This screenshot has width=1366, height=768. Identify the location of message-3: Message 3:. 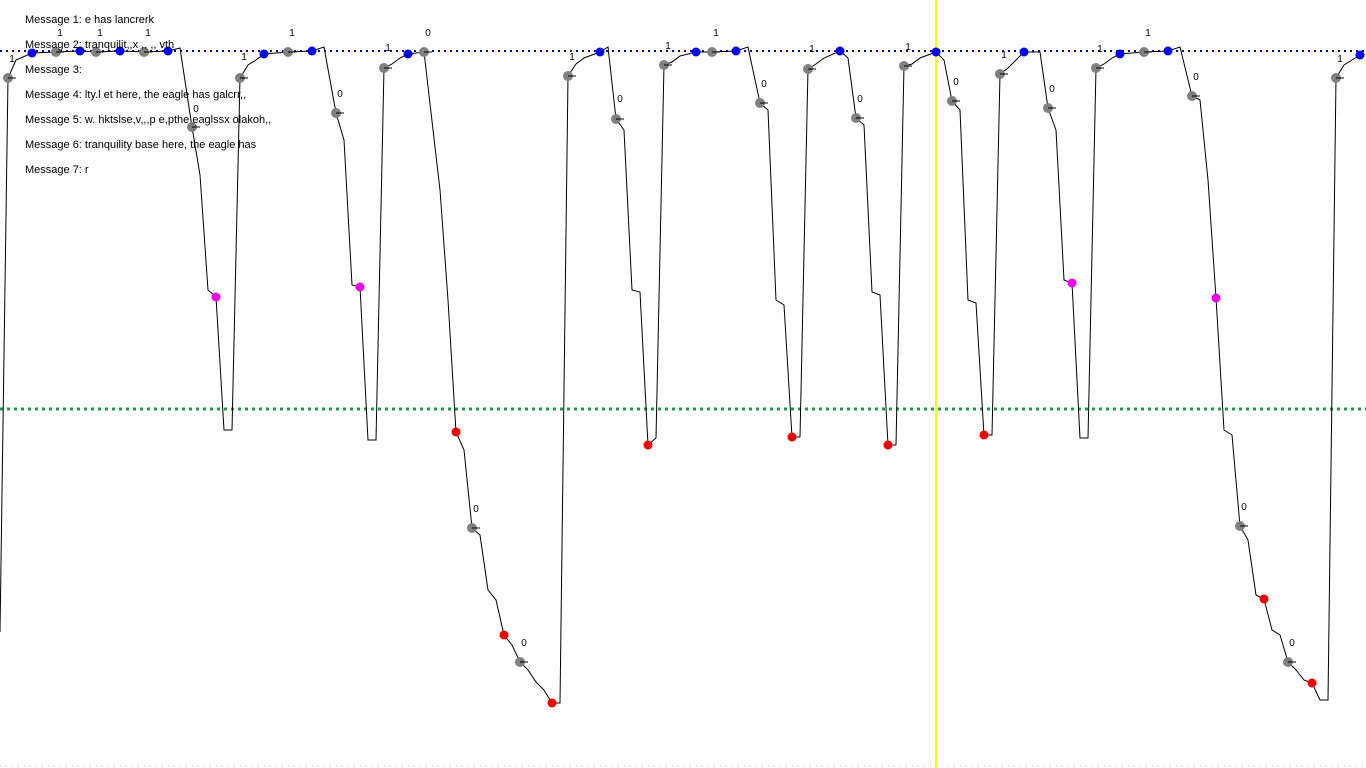
(53, 70).